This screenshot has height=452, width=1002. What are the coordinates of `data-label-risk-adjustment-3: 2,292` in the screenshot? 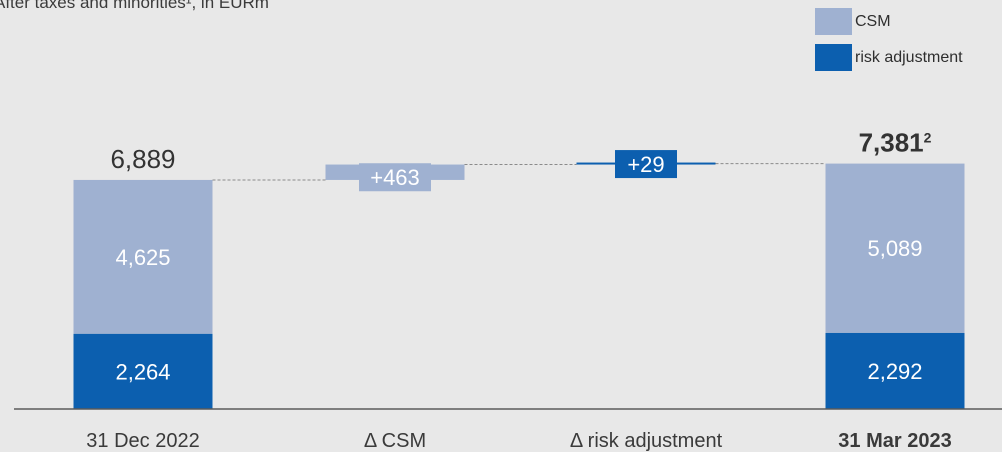 It's located at (894, 371).